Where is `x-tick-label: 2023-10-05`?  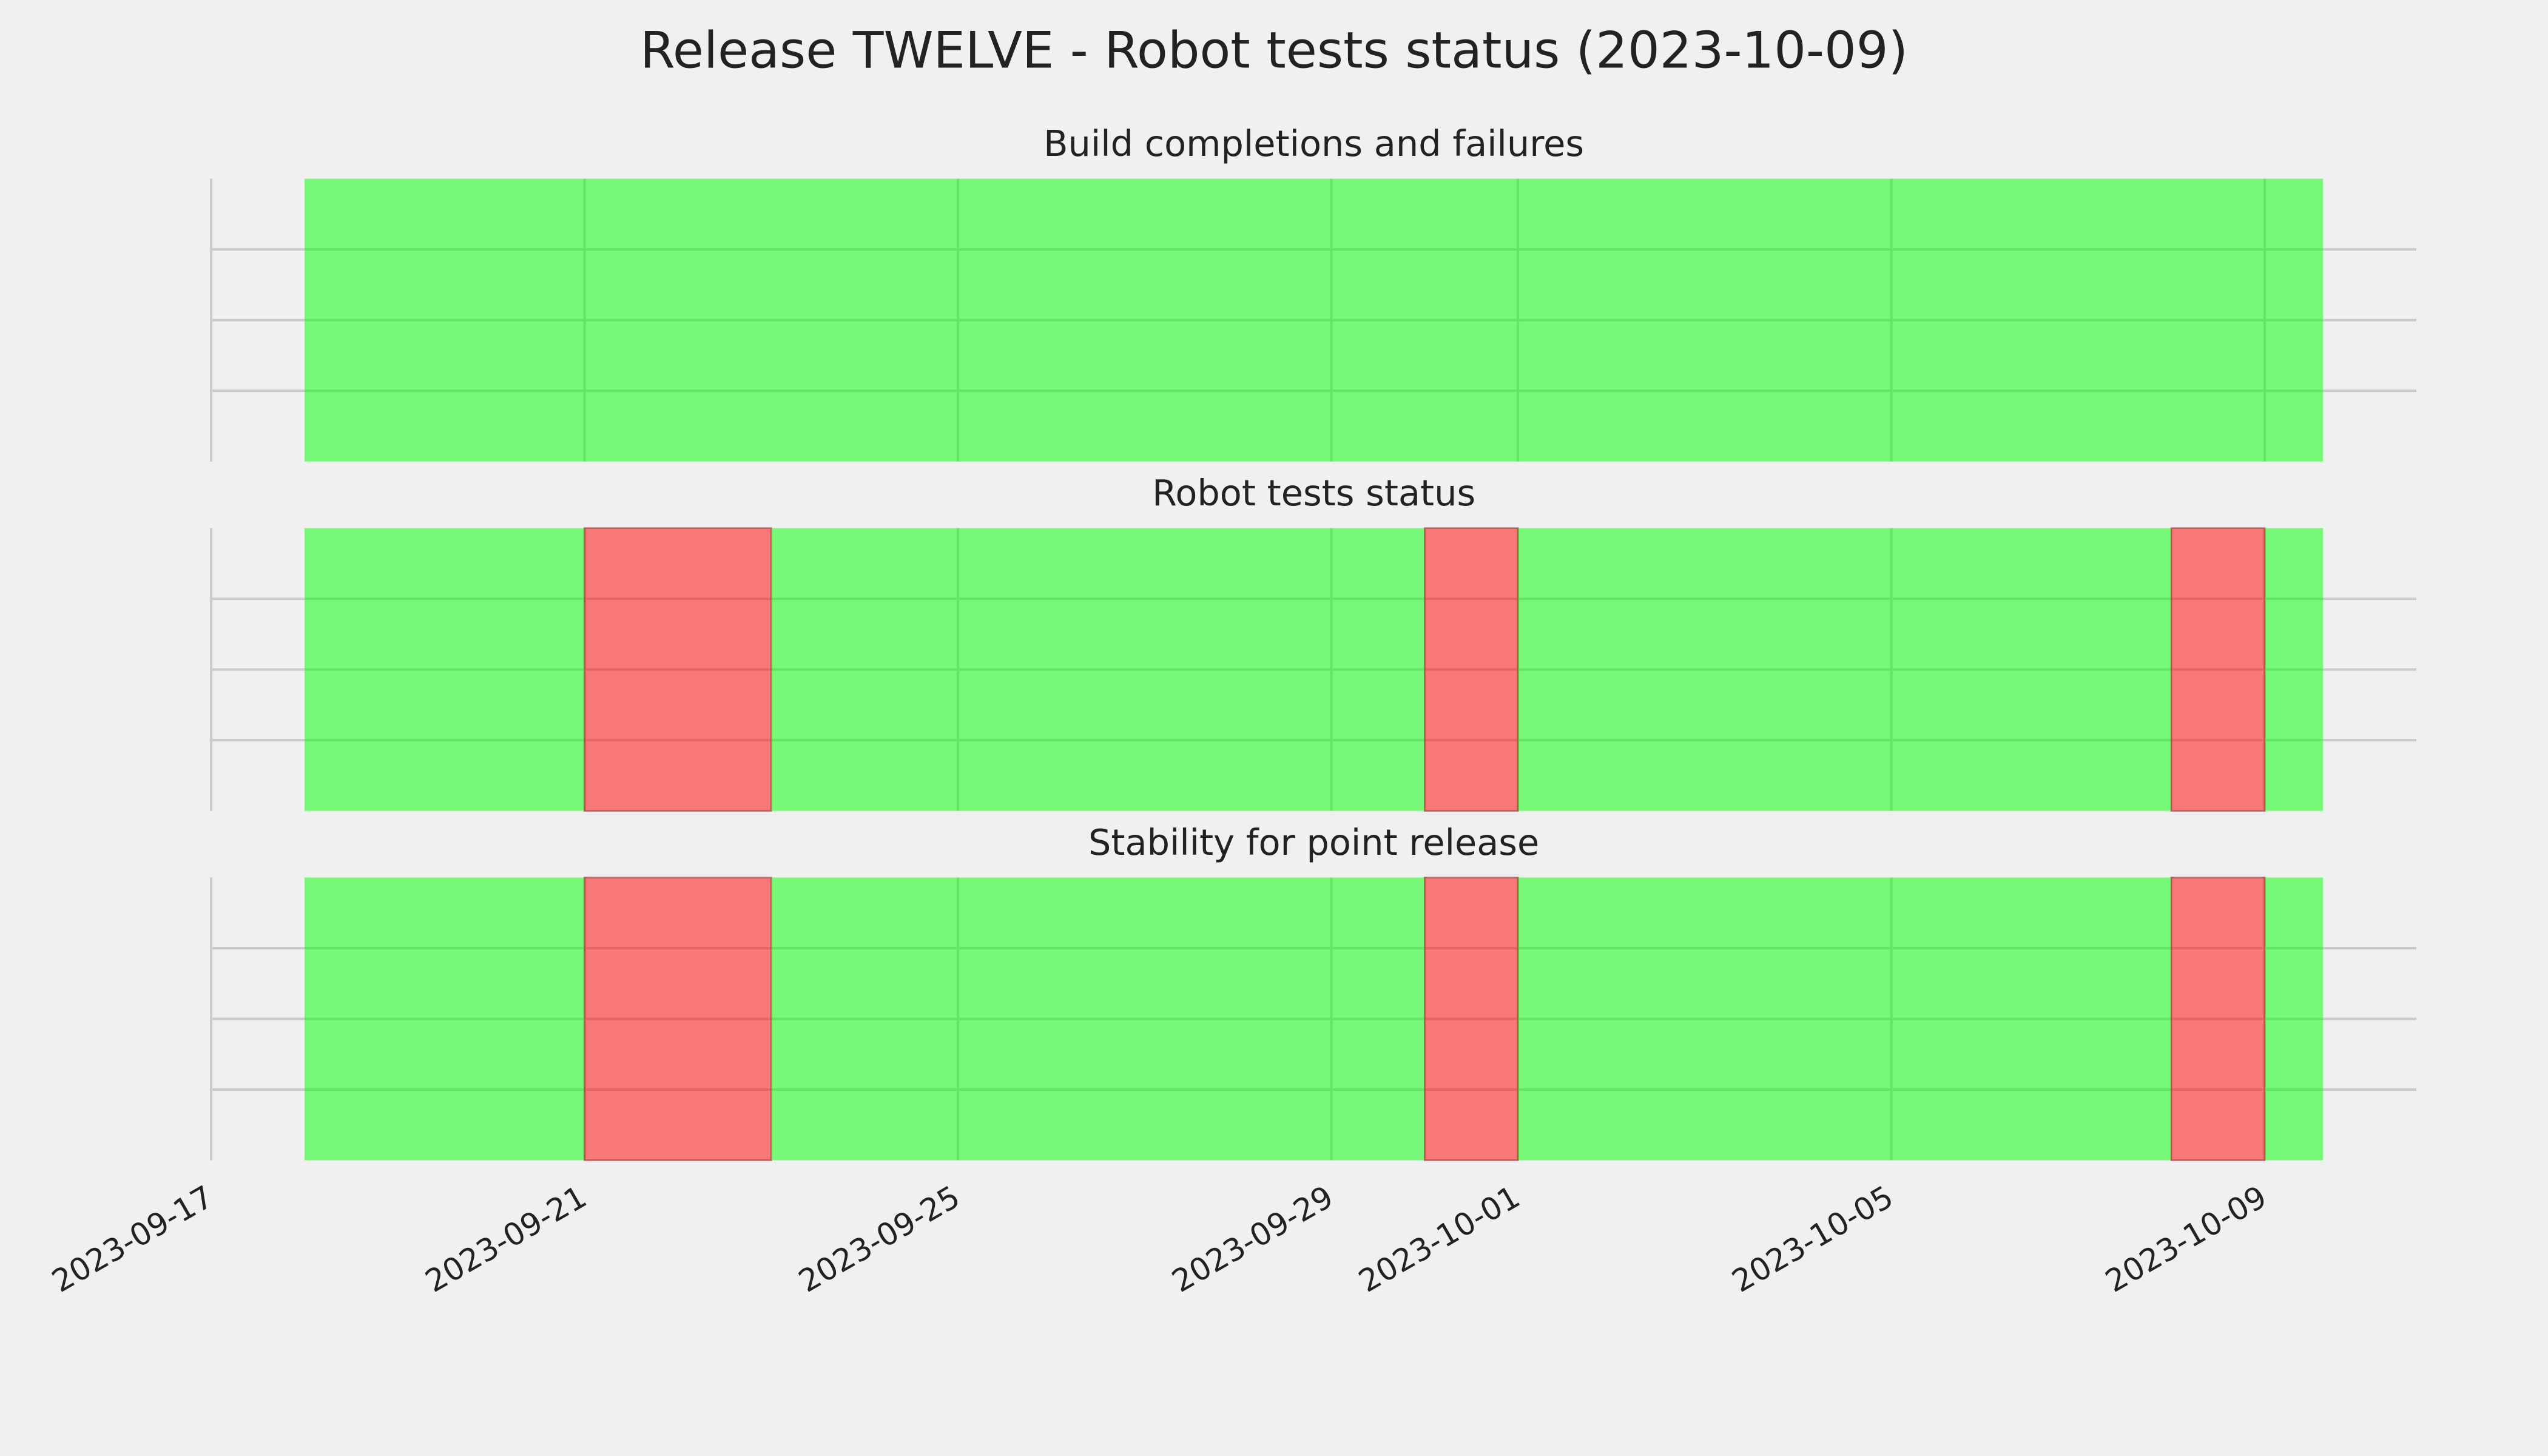 x-tick-label: 2023-10-05 is located at coordinates (1813, 1239).